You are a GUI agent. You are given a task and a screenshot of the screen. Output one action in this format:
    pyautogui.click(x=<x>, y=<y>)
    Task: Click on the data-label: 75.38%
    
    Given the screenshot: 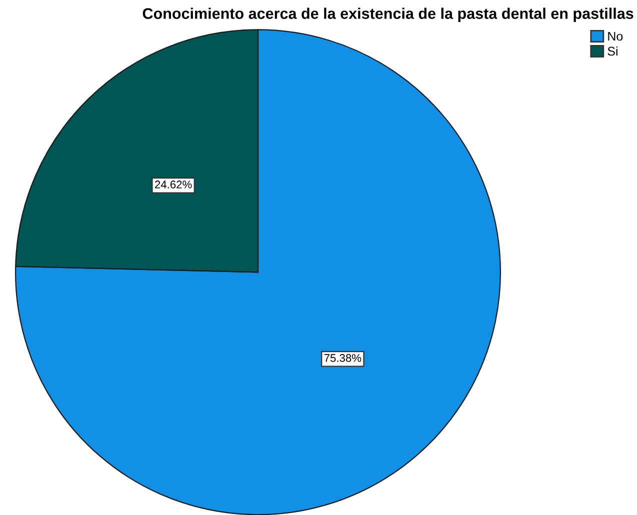 What is the action you would take?
    pyautogui.click(x=343, y=358)
    